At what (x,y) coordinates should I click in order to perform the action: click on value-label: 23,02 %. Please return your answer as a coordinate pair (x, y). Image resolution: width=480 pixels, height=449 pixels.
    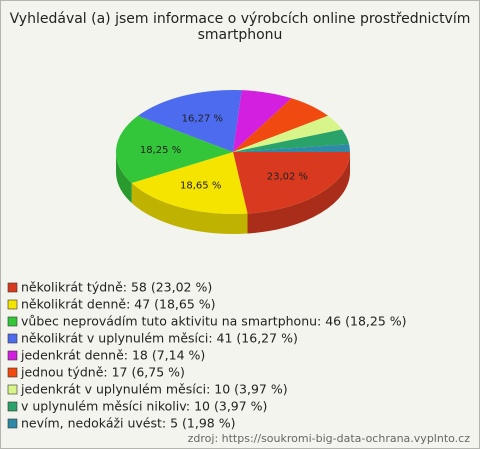
    Looking at the image, I should click on (287, 177).